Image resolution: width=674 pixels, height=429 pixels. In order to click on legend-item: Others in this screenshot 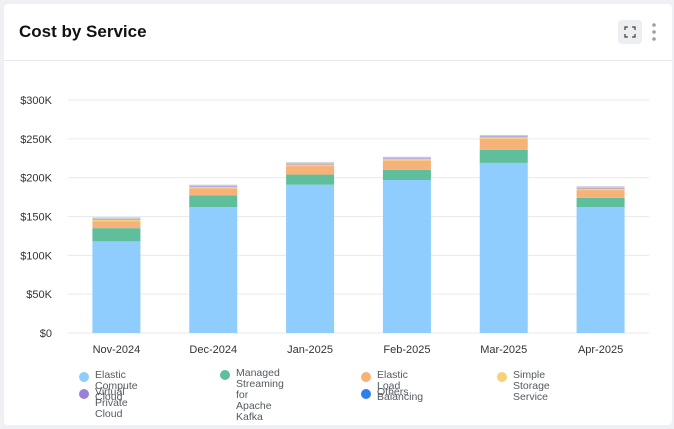, I will do `click(385, 393)`.